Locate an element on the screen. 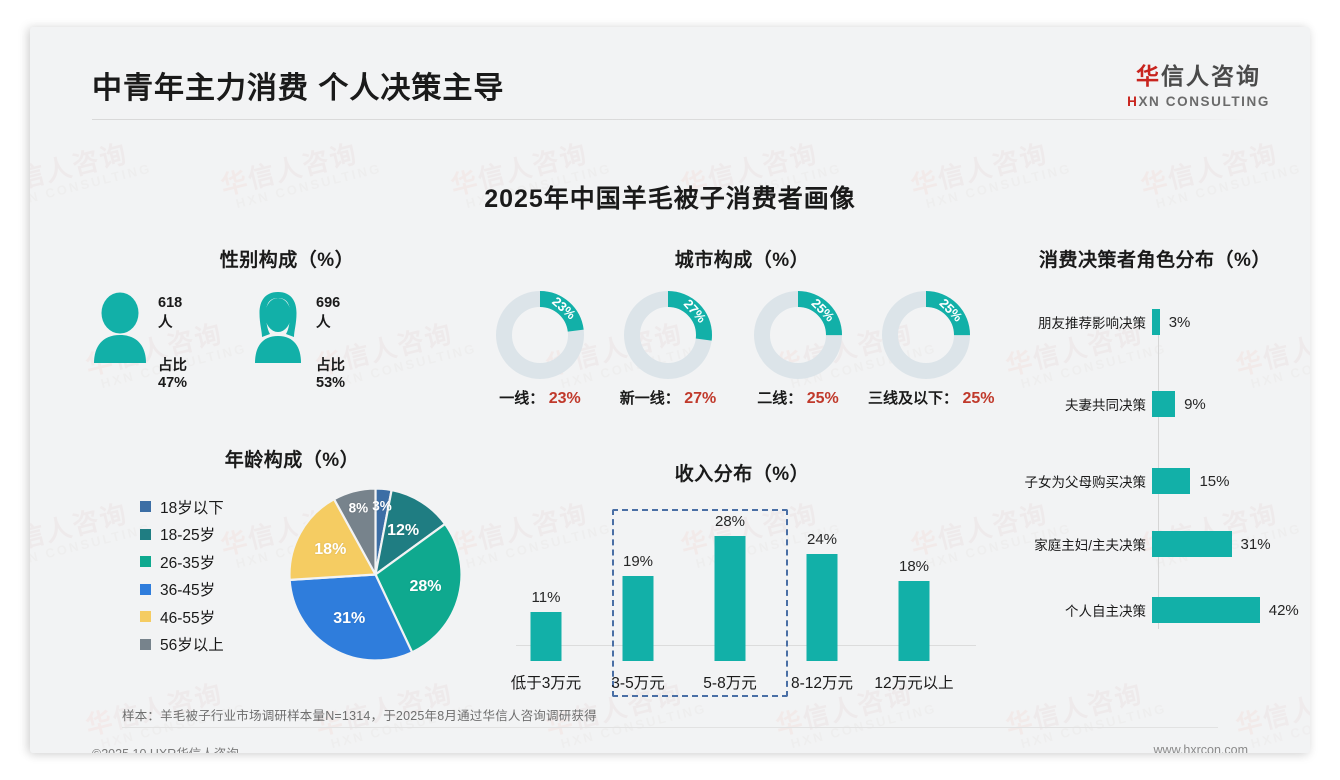 The image size is (1340, 780). decision-bar-row: 子女为父母购买决策 15% is located at coordinates (1155, 481).